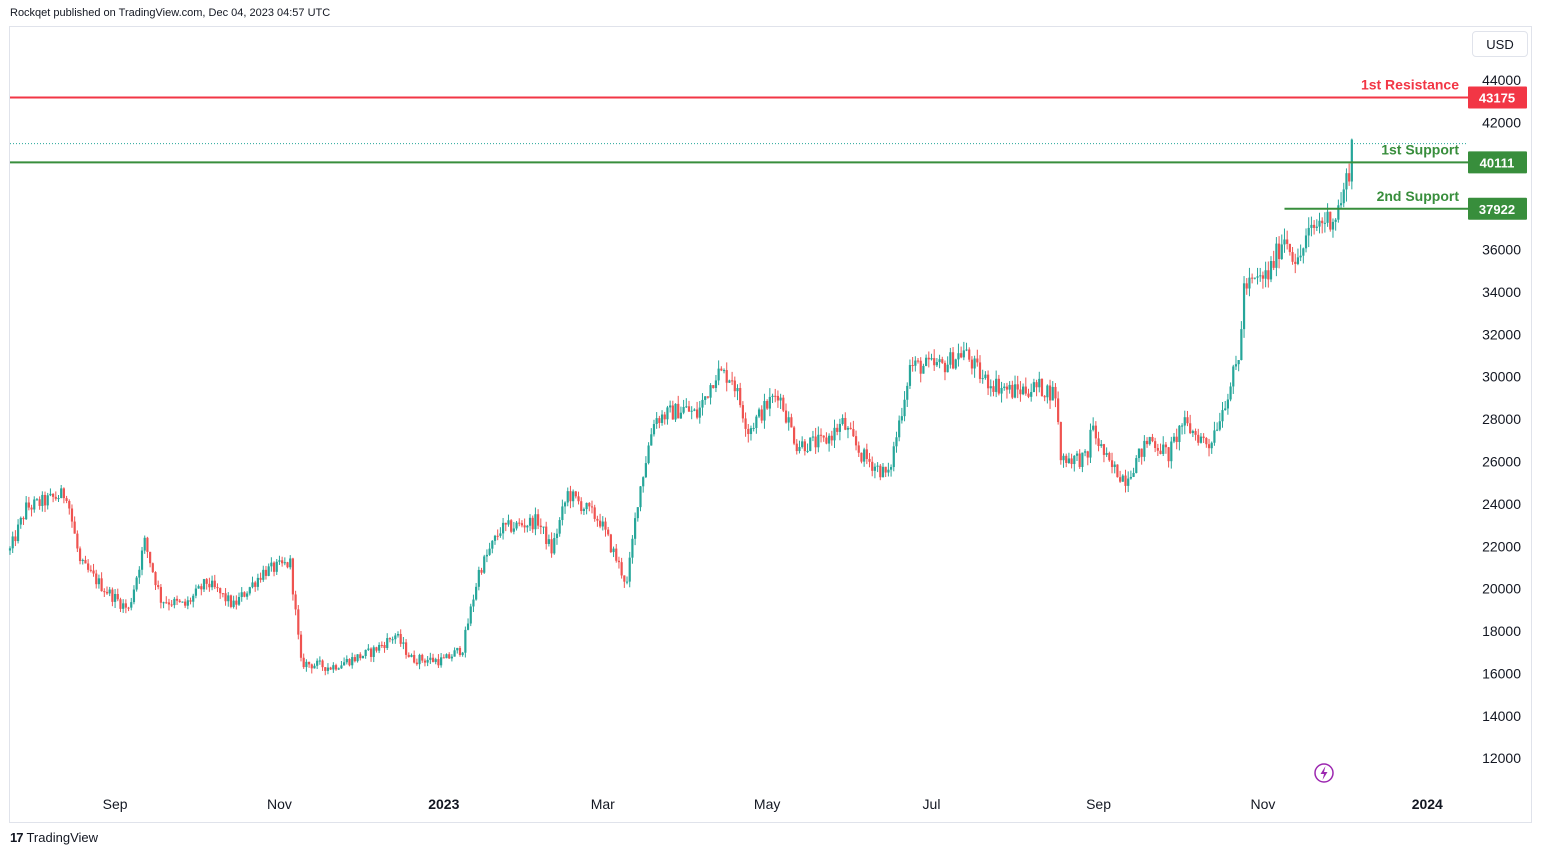 The image size is (1542, 857). I want to click on x-tick-label: Sep, so click(115, 804).